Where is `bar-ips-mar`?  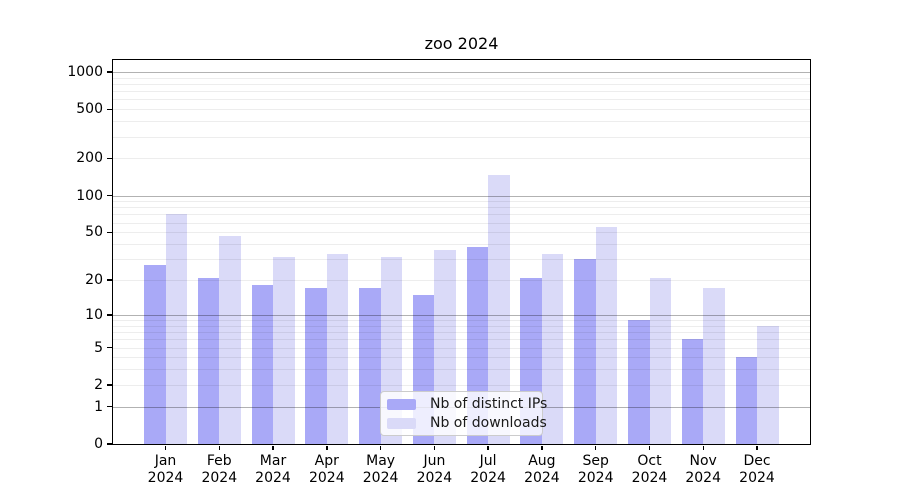
bar-ips-mar is located at coordinates (262, 364).